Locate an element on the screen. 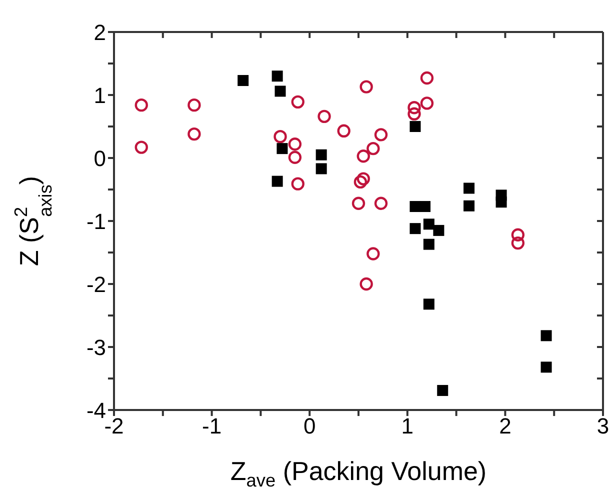  y-tick-label: -2 is located at coordinates (96, 284).